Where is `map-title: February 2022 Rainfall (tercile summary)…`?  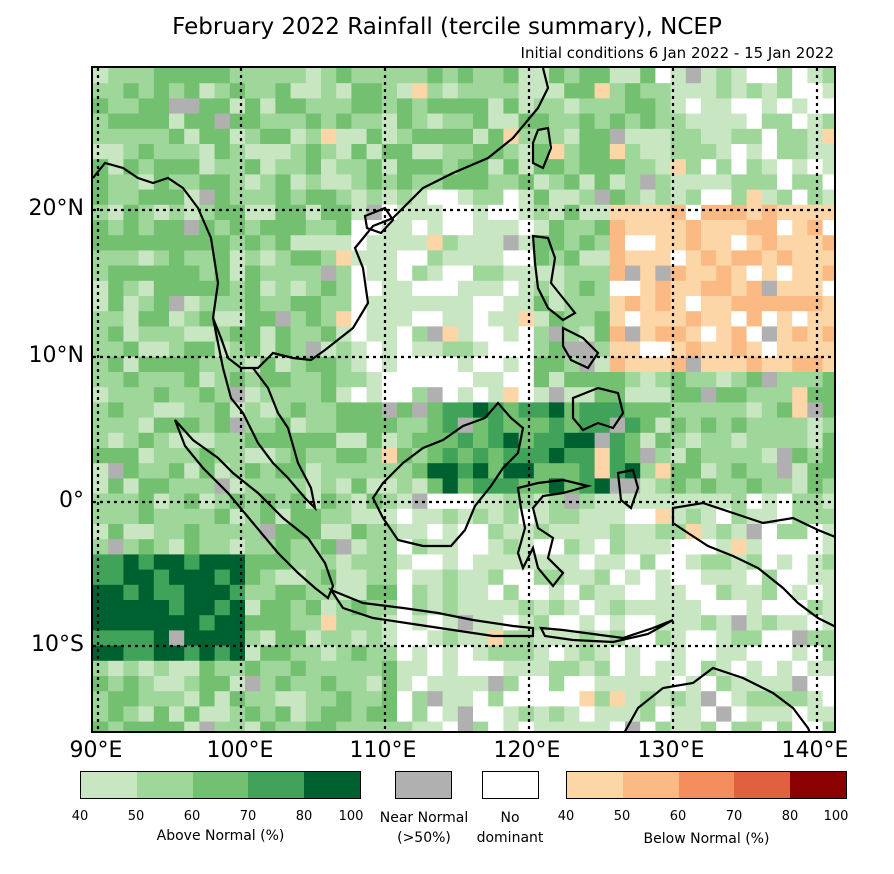 map-title: February 2022 Rainfall (tercile summary)… is located at coordinates (447, 27).